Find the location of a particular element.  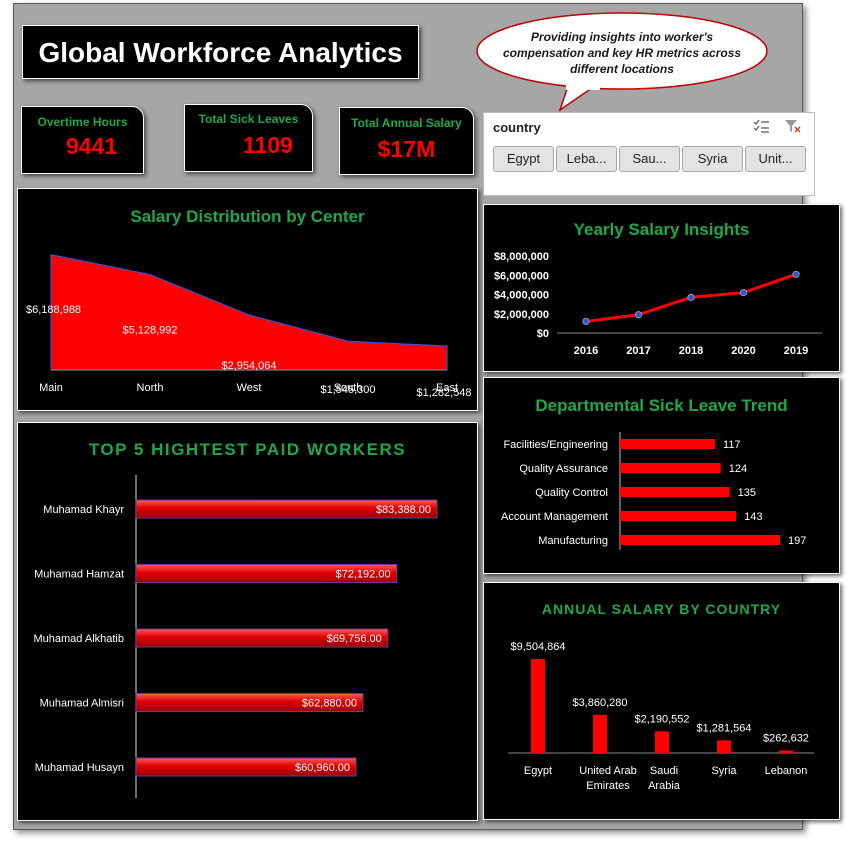

data-label: $1,282,548 is located at coordinates (443, 393).